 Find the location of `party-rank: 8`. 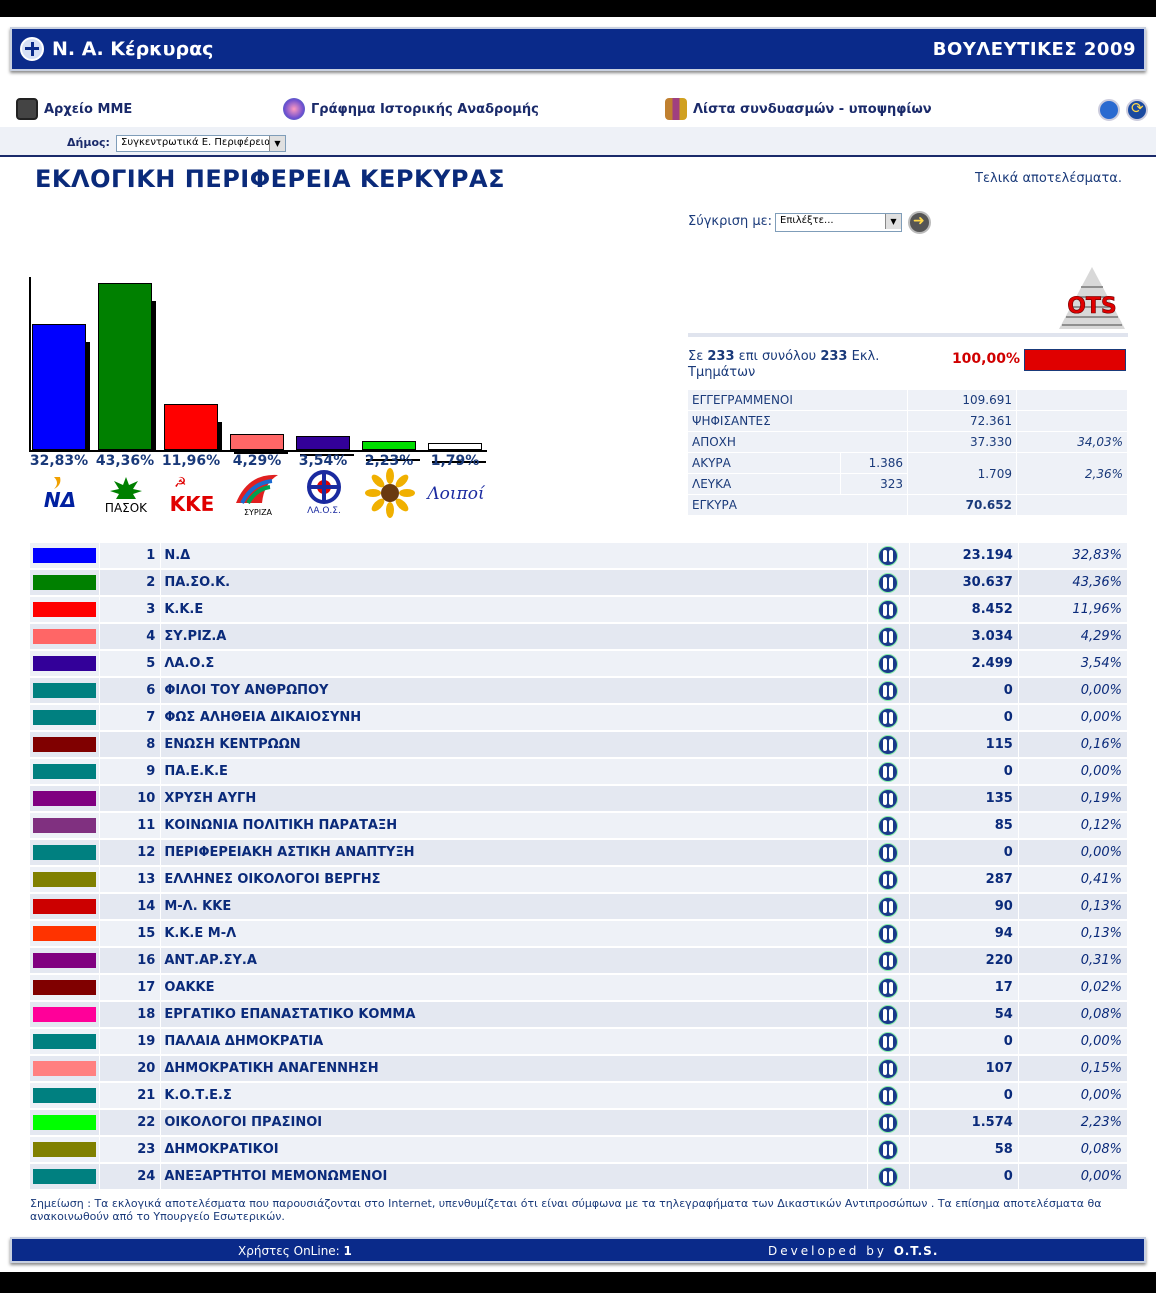

party-rank: 8 is located at coordinates (130, 744).